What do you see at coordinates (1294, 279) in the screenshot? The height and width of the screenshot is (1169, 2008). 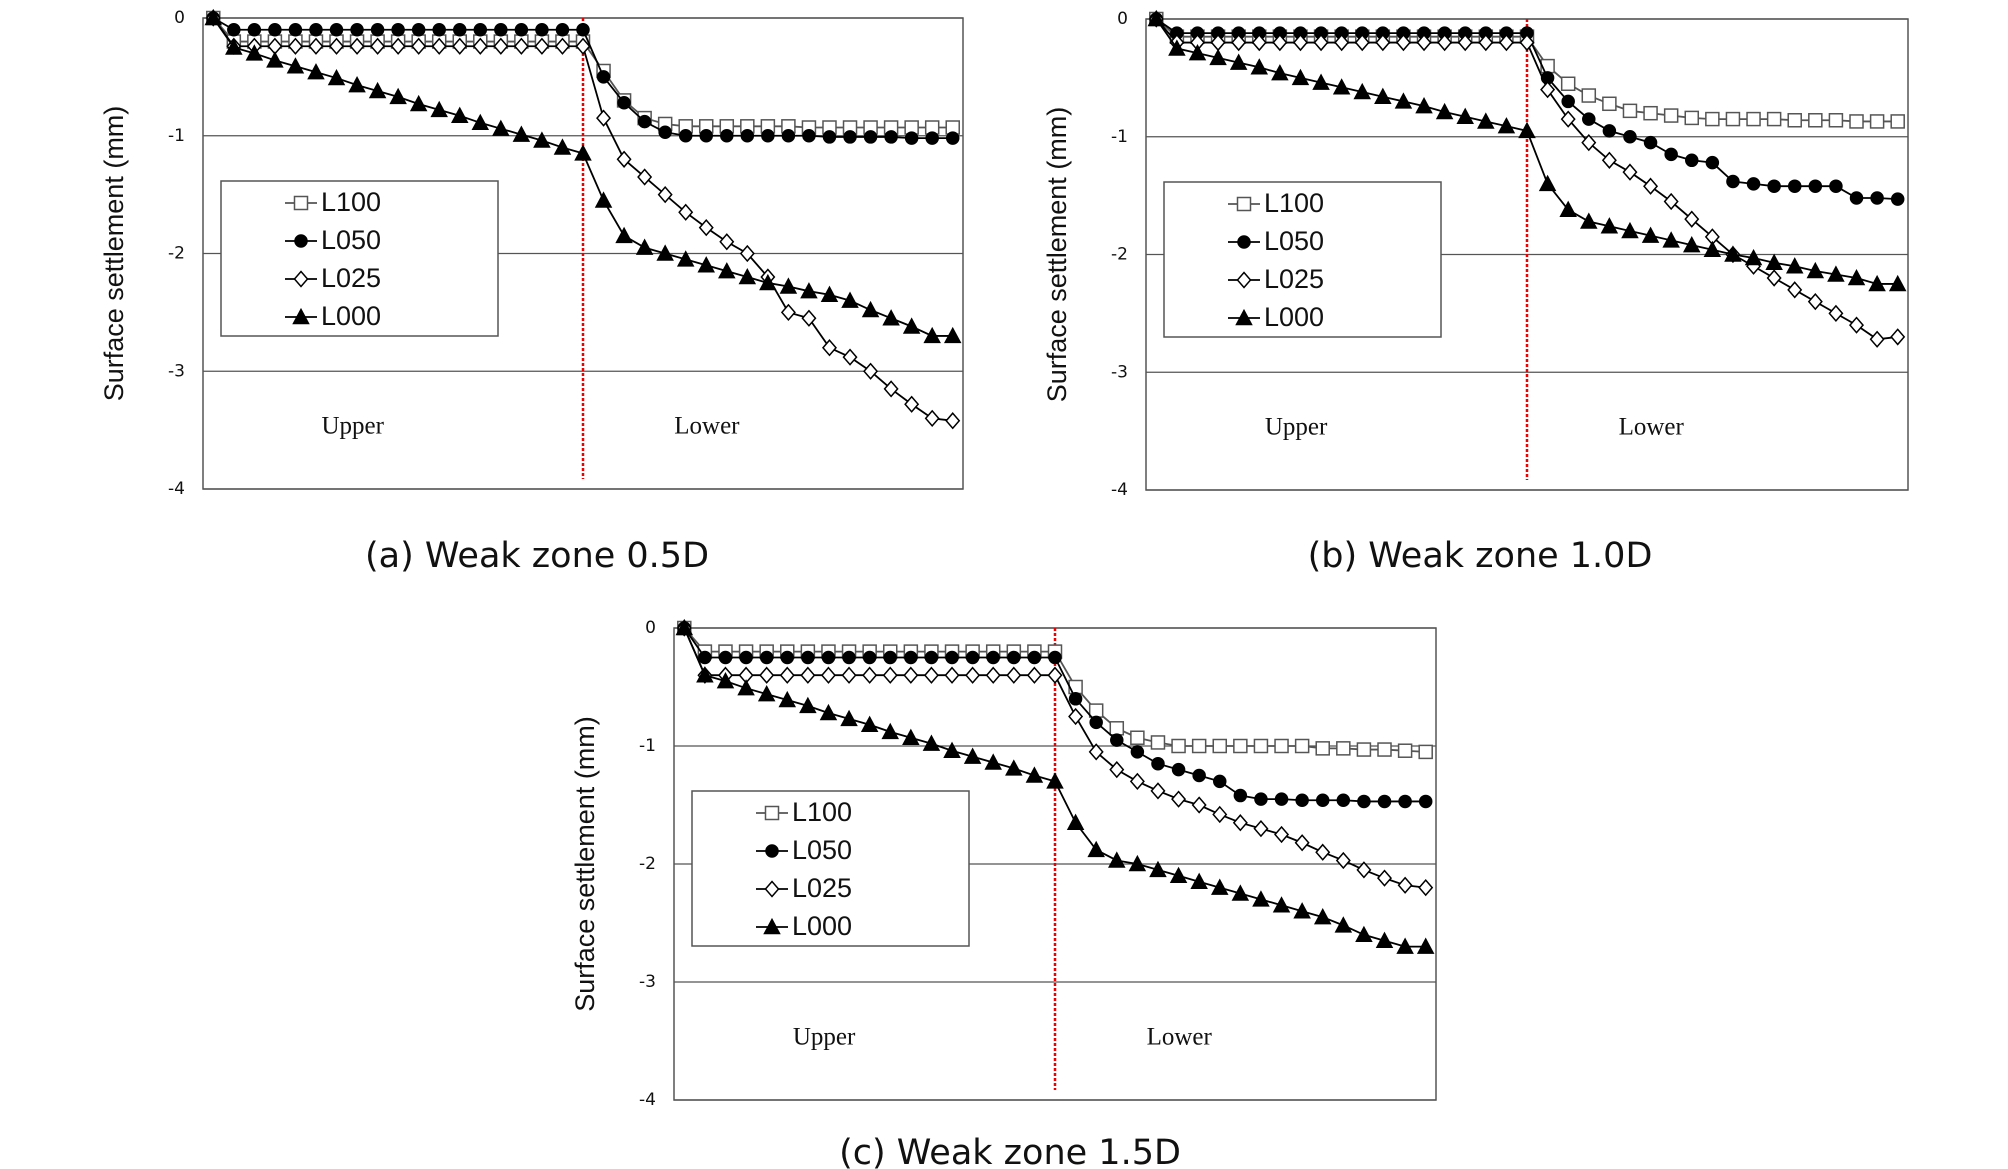 I see `legend-label: L025` at bounding box center [1294, 279].